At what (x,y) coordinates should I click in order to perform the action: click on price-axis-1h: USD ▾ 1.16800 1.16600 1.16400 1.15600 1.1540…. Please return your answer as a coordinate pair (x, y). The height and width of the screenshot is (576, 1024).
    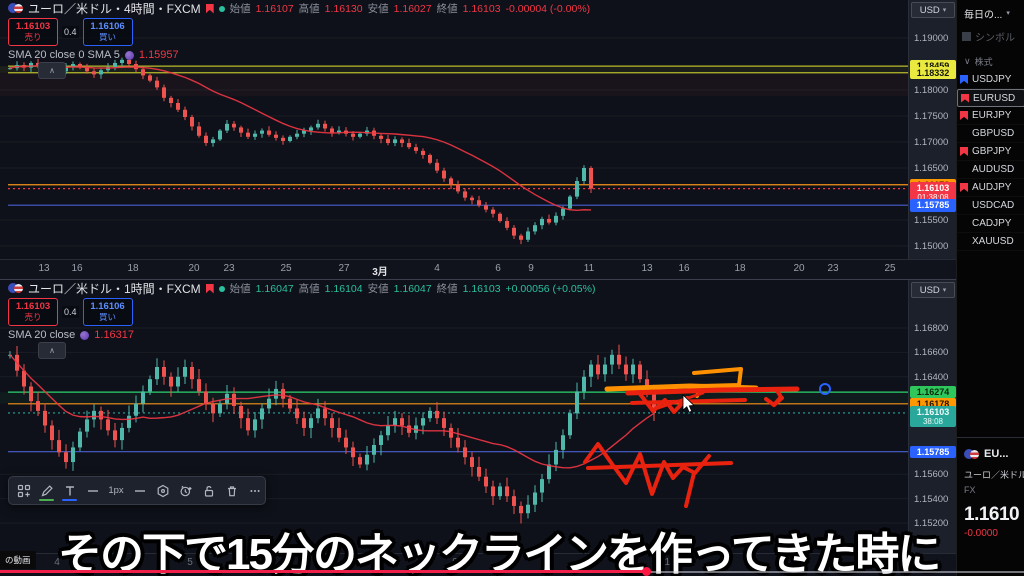
    Looking at the image, I should click on (932, 416).